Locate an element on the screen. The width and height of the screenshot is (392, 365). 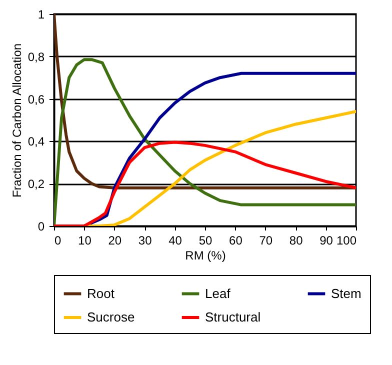
y-tick-label: 0,4 is located at coordinates (36, 141).